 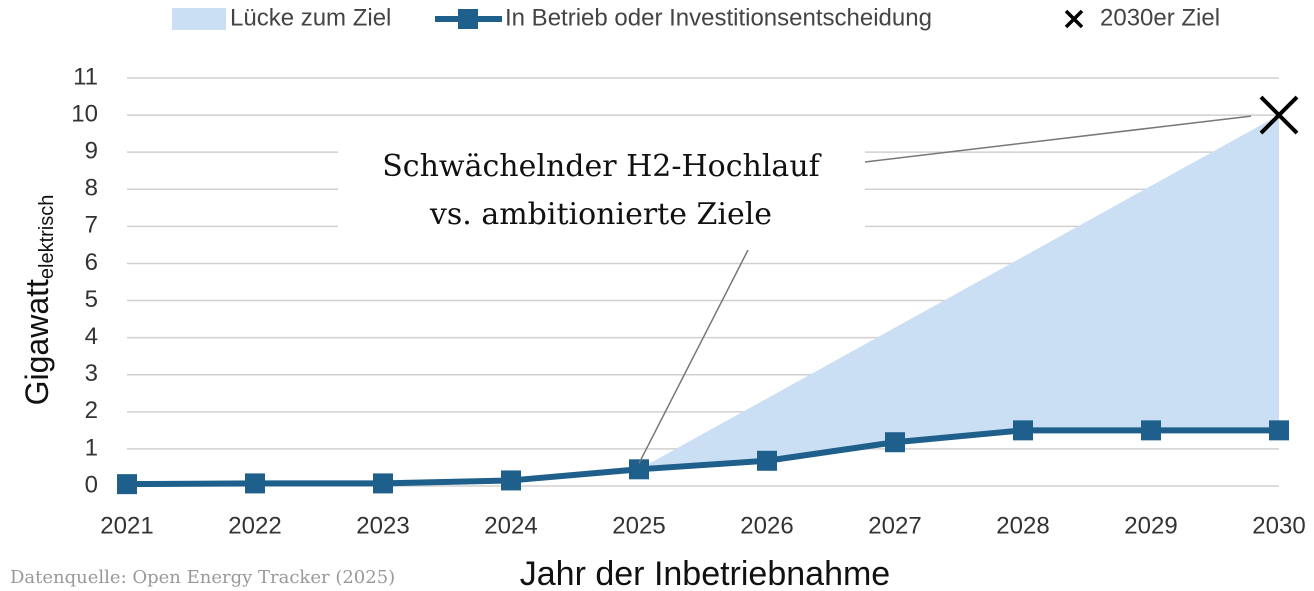 I want to click on y-axis-label: Gigawattelektrisch, so click(x=38, y=300).